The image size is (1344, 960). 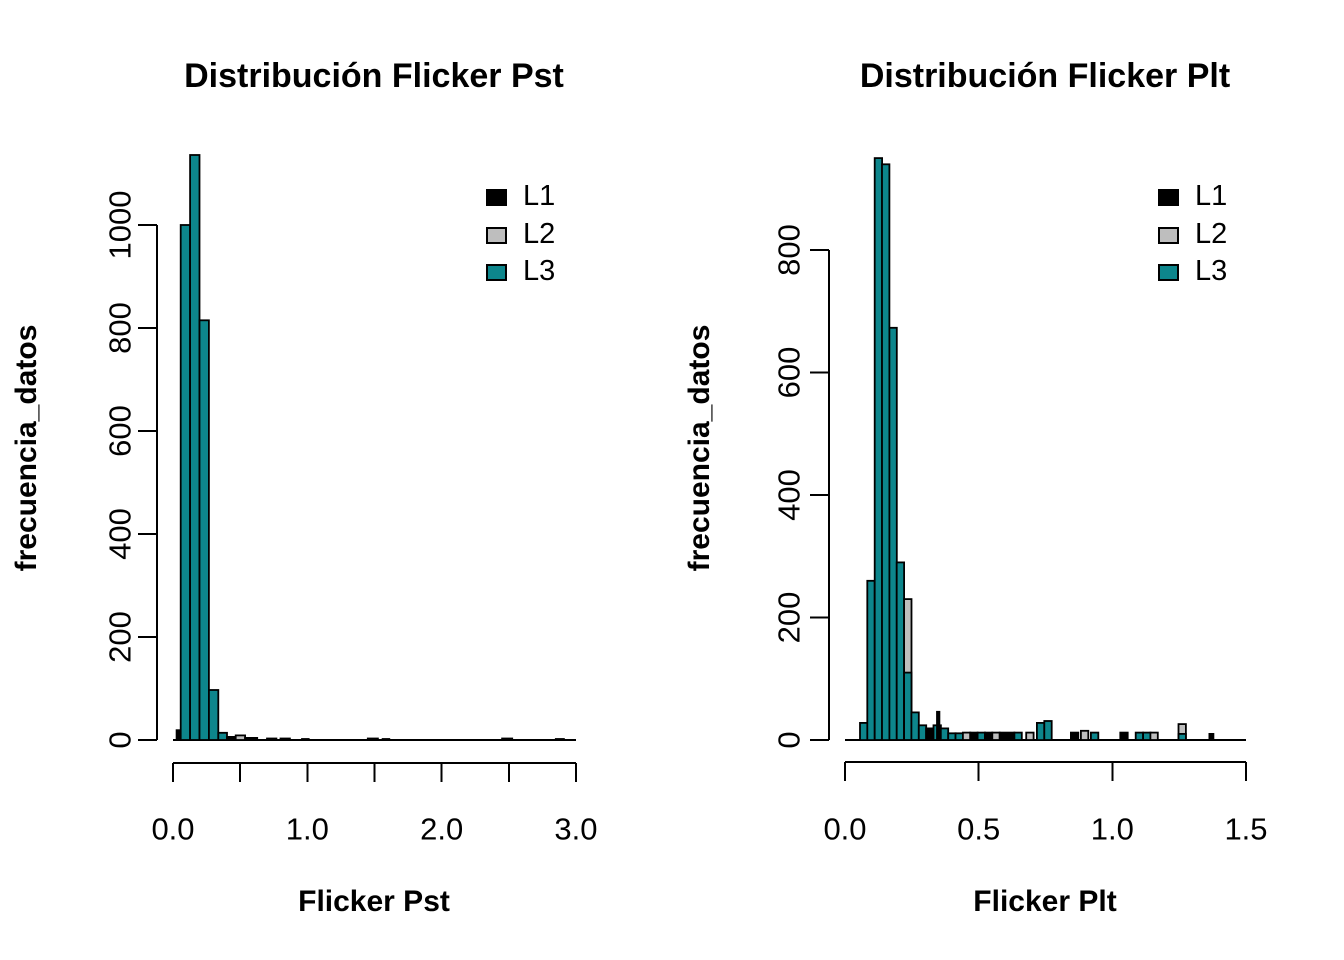 What do you see at coordinates (575, 829) in the screenshot?
I see `x-tick-label: 3.0` at bounding box center [575, 829].